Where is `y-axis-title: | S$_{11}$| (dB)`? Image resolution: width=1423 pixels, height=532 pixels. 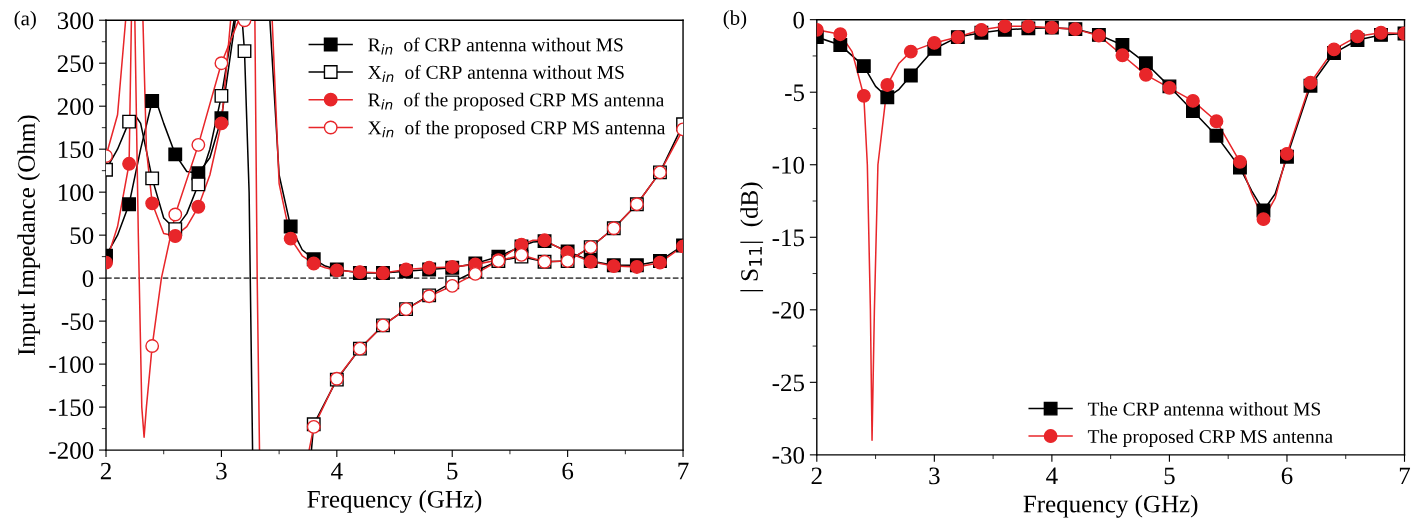 y-axis-title: | S$_{11}$| (dB) is located at coordinates (752, 237).